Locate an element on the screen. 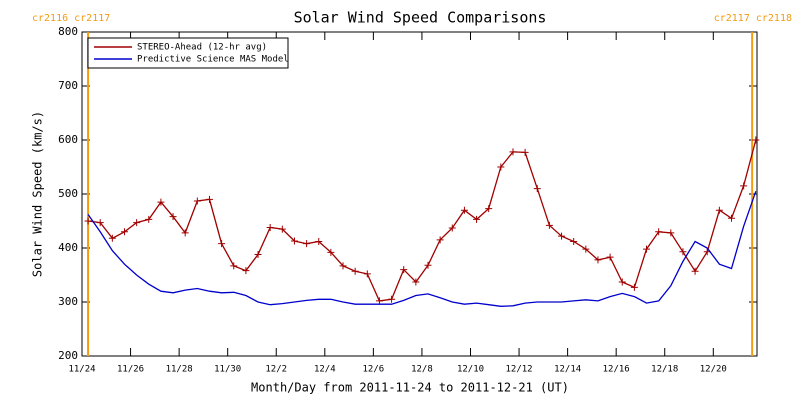 This screenshot has height=400, width=800. chart-title: Solar Wind Speed Comparisons is located at coordinates (420, 18).